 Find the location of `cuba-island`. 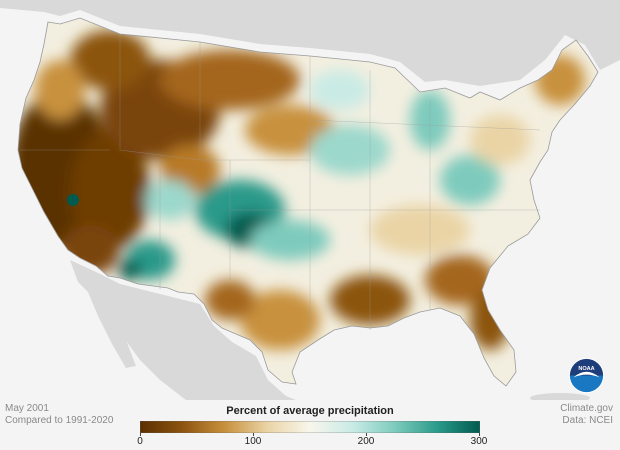

cuba-island is located at coordinates (560, 398).